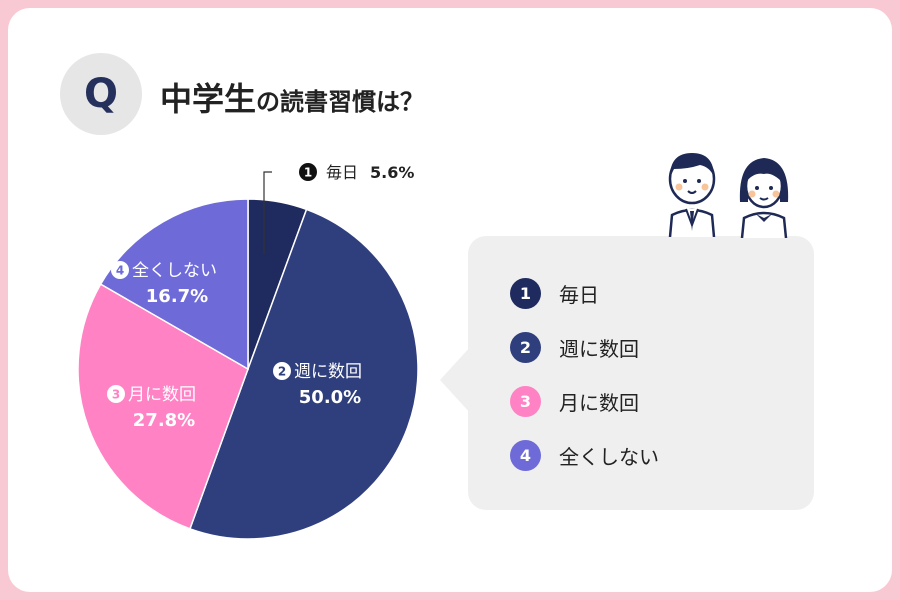 This screenshot has width=900, height=600. Describe the element at coordinates (392, 172) in the screenshot. I see `data-label-value-1: 5.6%` at that location.